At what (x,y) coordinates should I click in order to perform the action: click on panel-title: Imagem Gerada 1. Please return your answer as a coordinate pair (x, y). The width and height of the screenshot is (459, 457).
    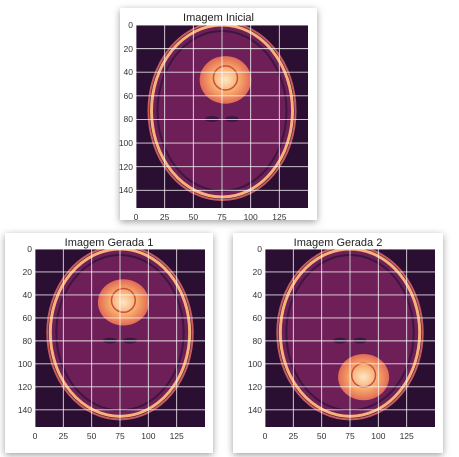
    Looking at the image, I should click on (109, 243).